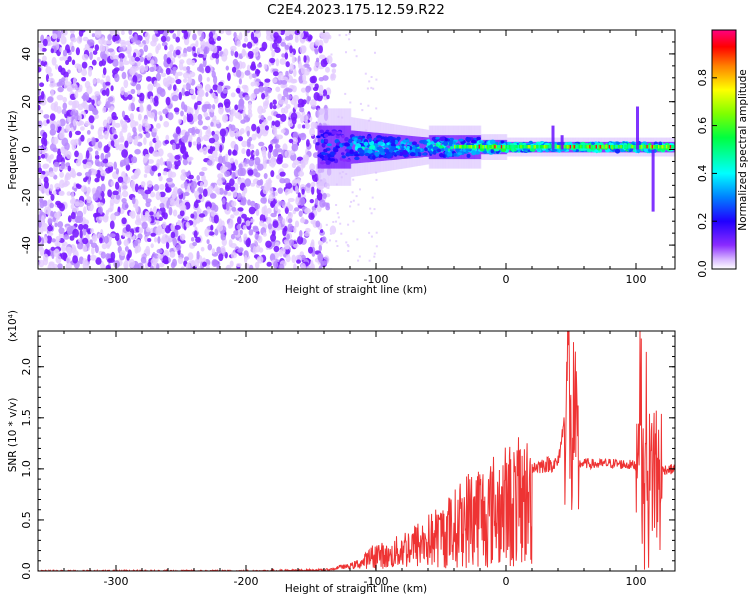  I want to click on y-tick-label: 20, so click(26, 102).